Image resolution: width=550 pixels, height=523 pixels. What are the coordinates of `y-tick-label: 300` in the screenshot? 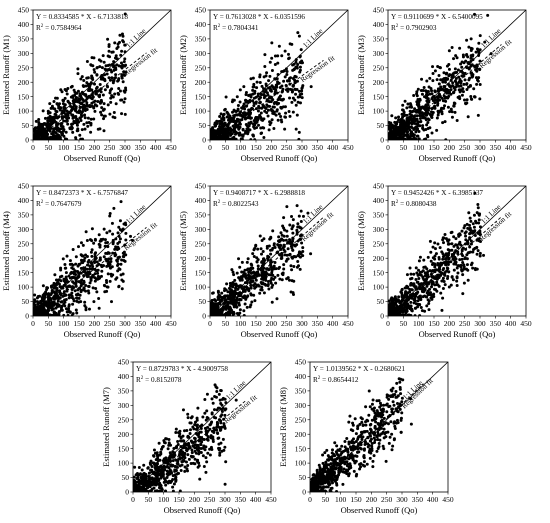 It's located at (379, 229).